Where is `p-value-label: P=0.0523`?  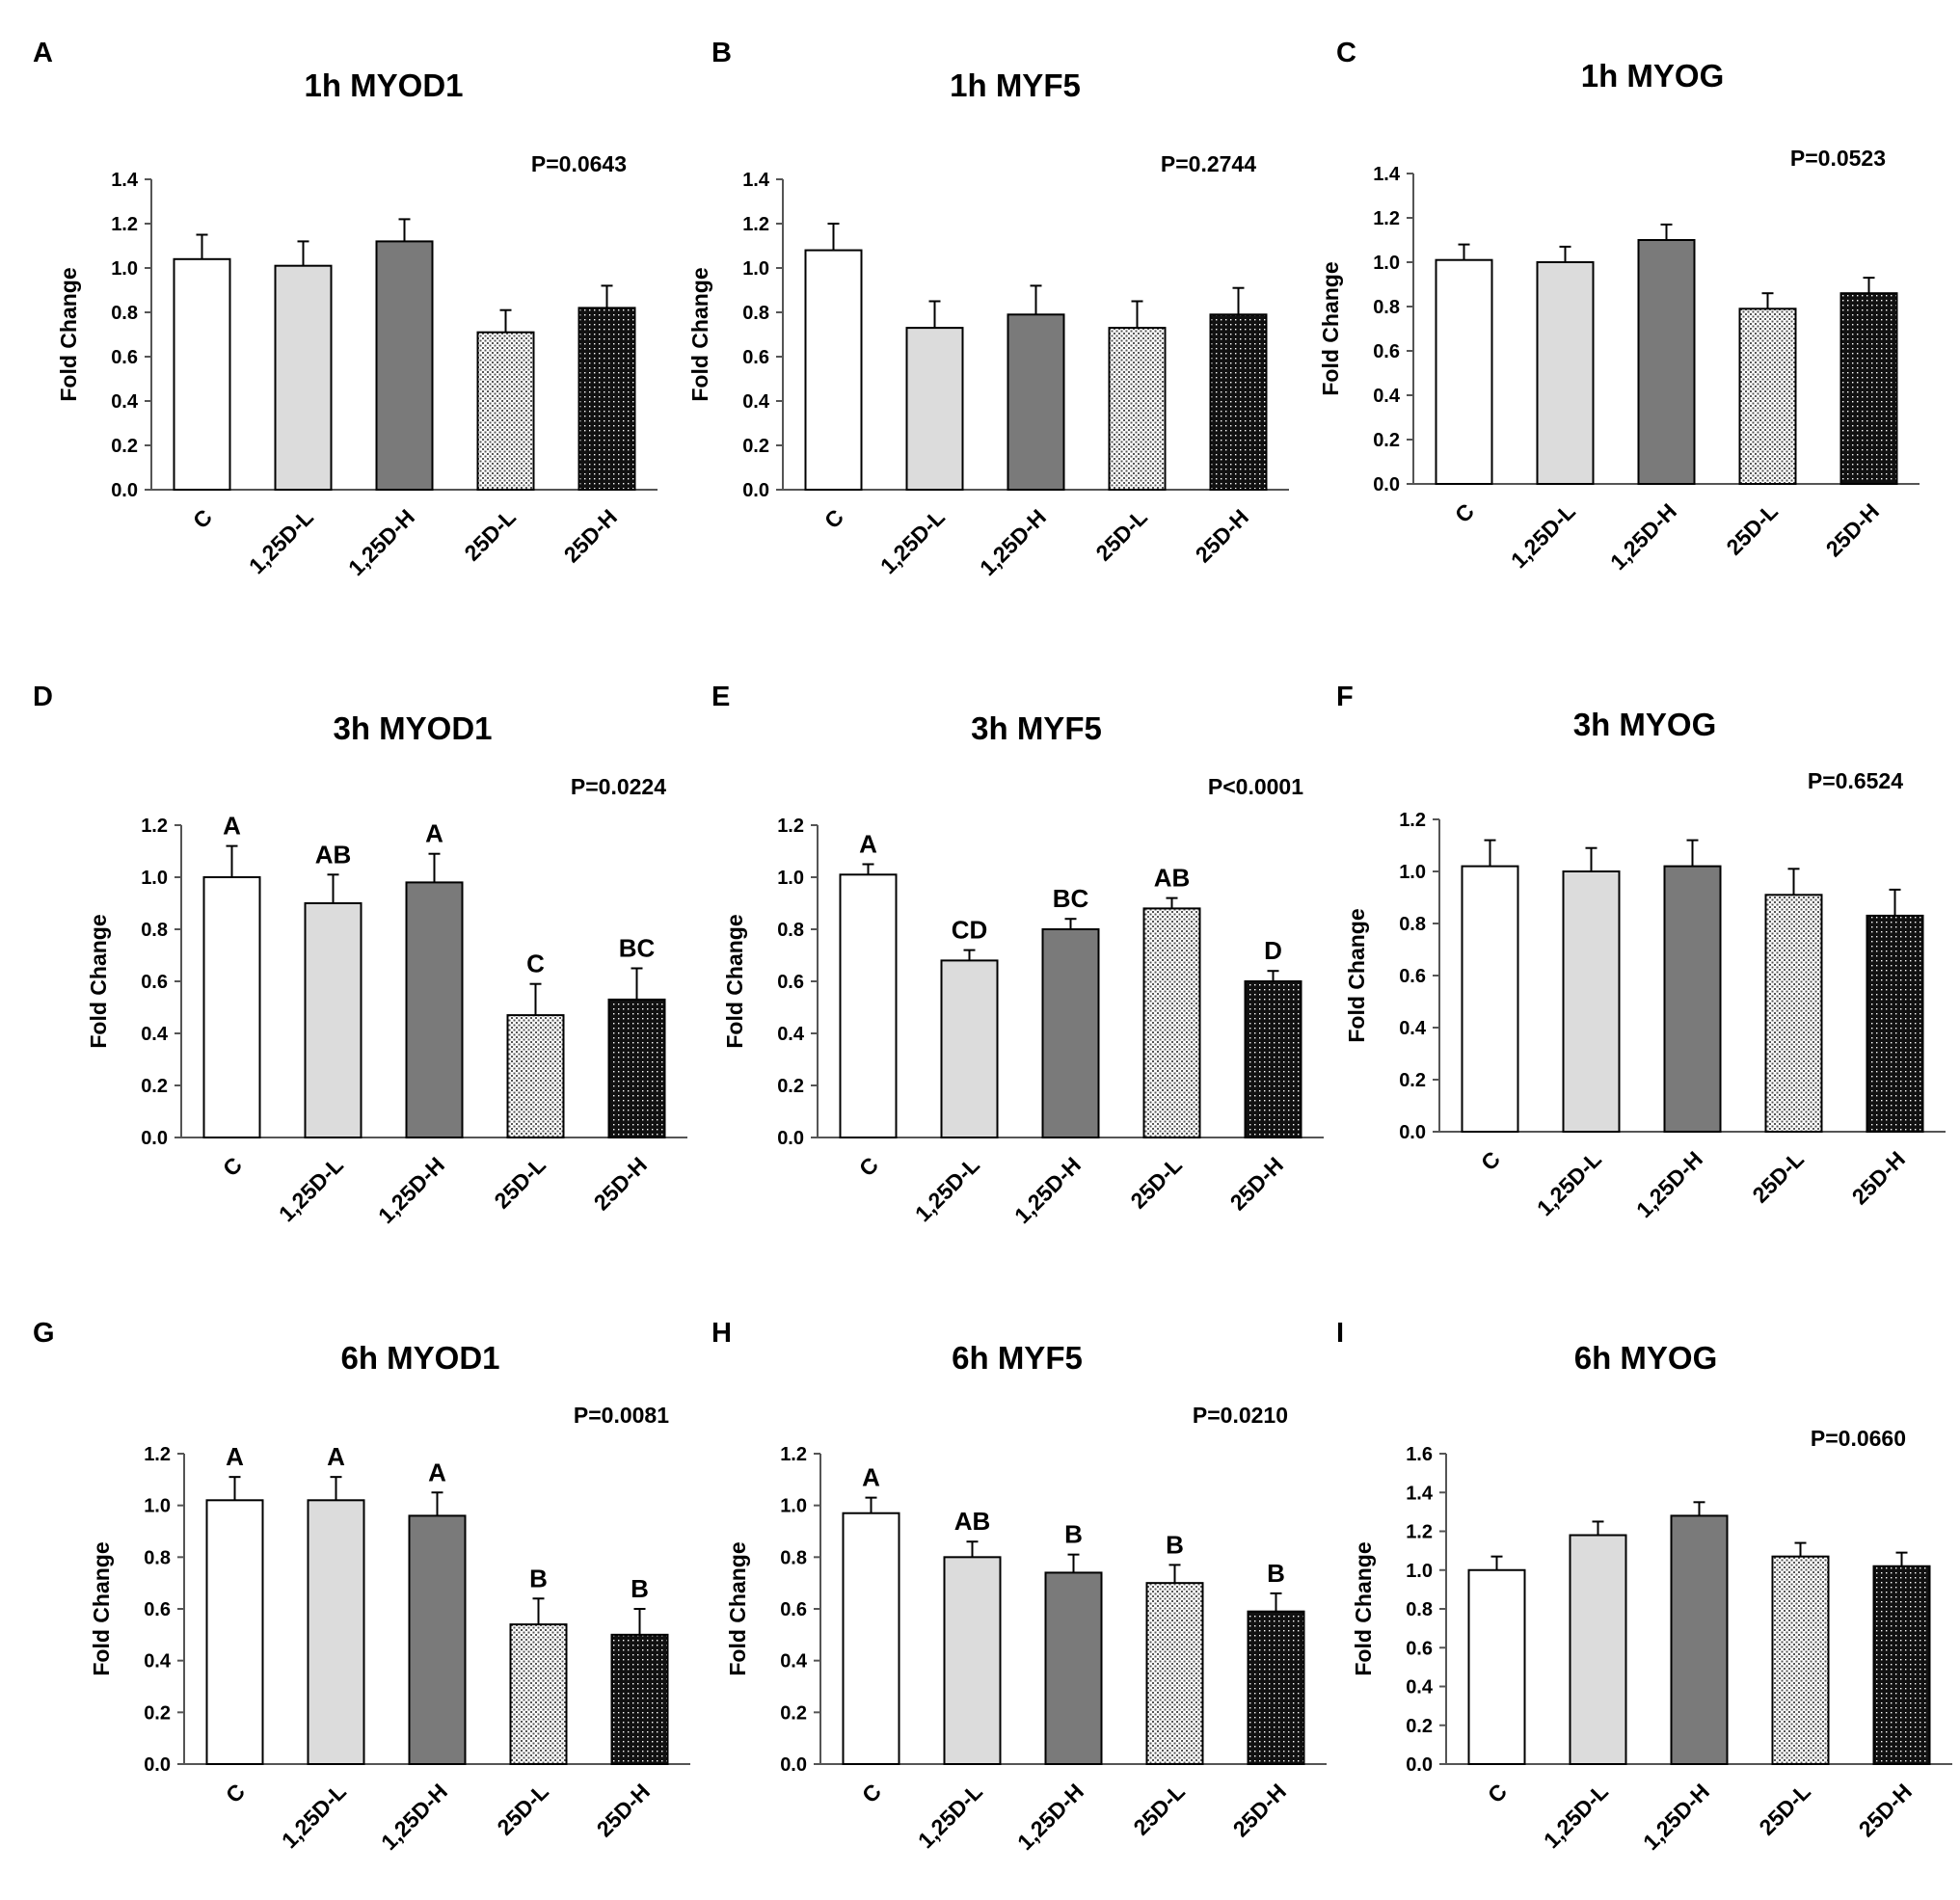 p-value-label: P=0.0523 is located at coordinates (1838, 158).